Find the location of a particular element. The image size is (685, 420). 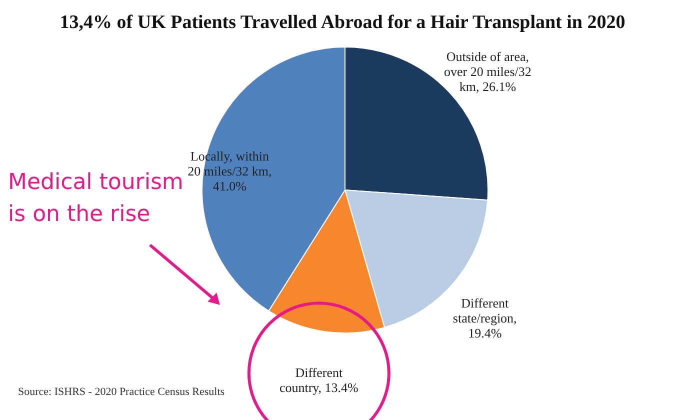

slice-label: Different state/region, 19.4% is located at coordinates (484, 317).